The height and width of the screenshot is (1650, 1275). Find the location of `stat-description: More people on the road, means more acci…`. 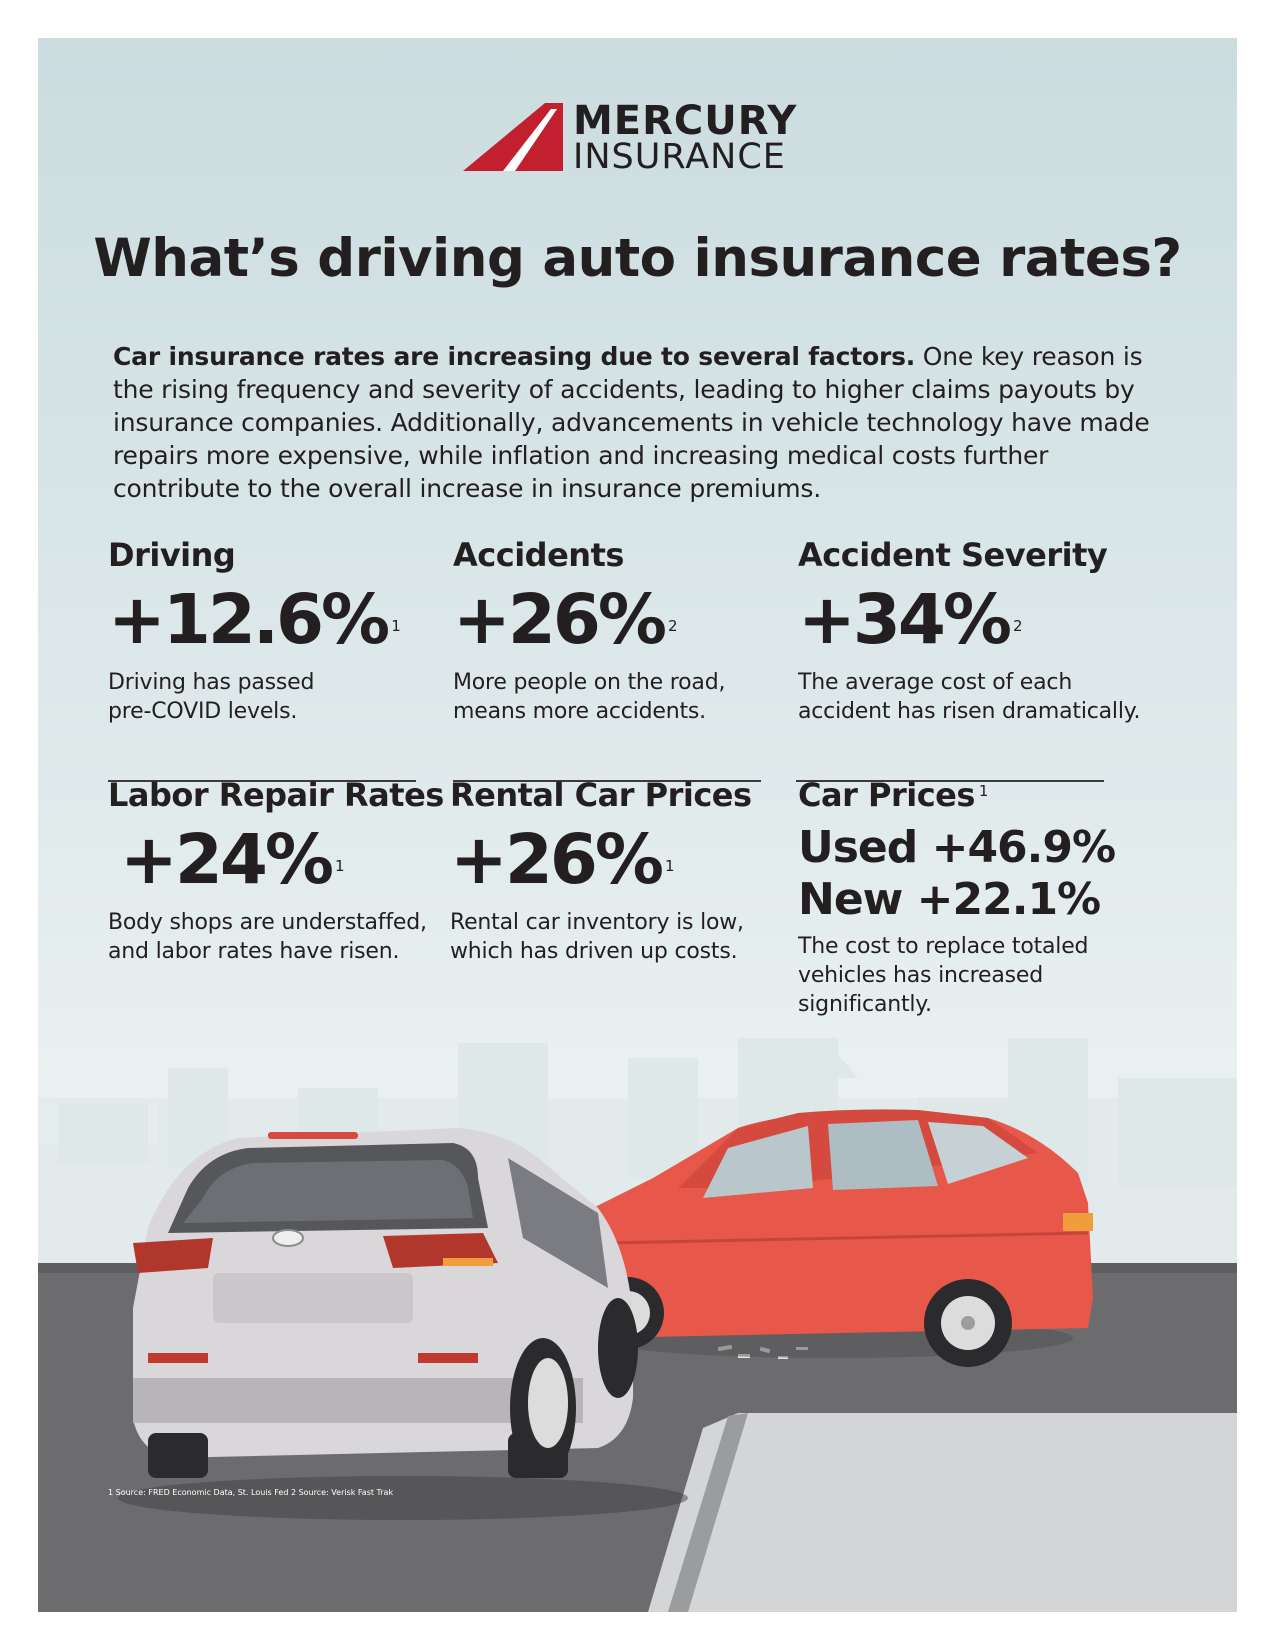

stat-description: More people on the road, means more acci… is located at coordinates (589, 697).